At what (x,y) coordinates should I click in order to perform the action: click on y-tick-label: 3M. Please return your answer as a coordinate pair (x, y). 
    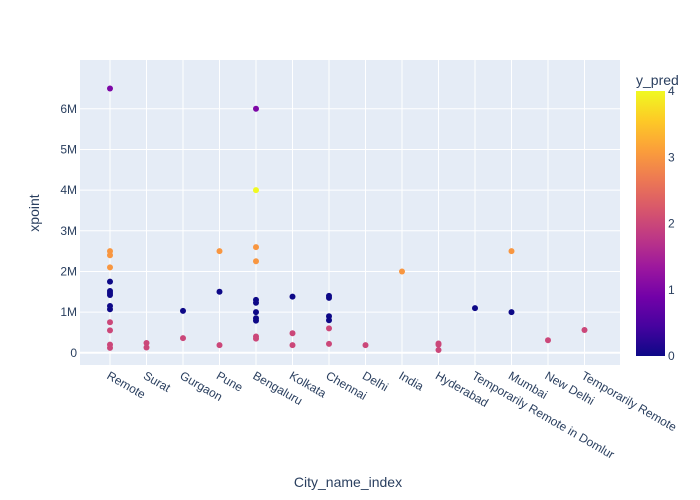
    Looking at the image, I should click on (68, 231).